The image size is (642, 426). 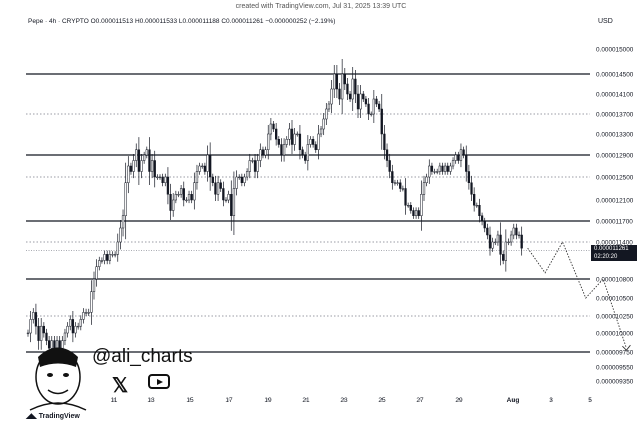 What do you see at coordinates (615, 178) in the screenshot?
I see `price-tick-6: 0.000012500` at bounding box center [615, 178].